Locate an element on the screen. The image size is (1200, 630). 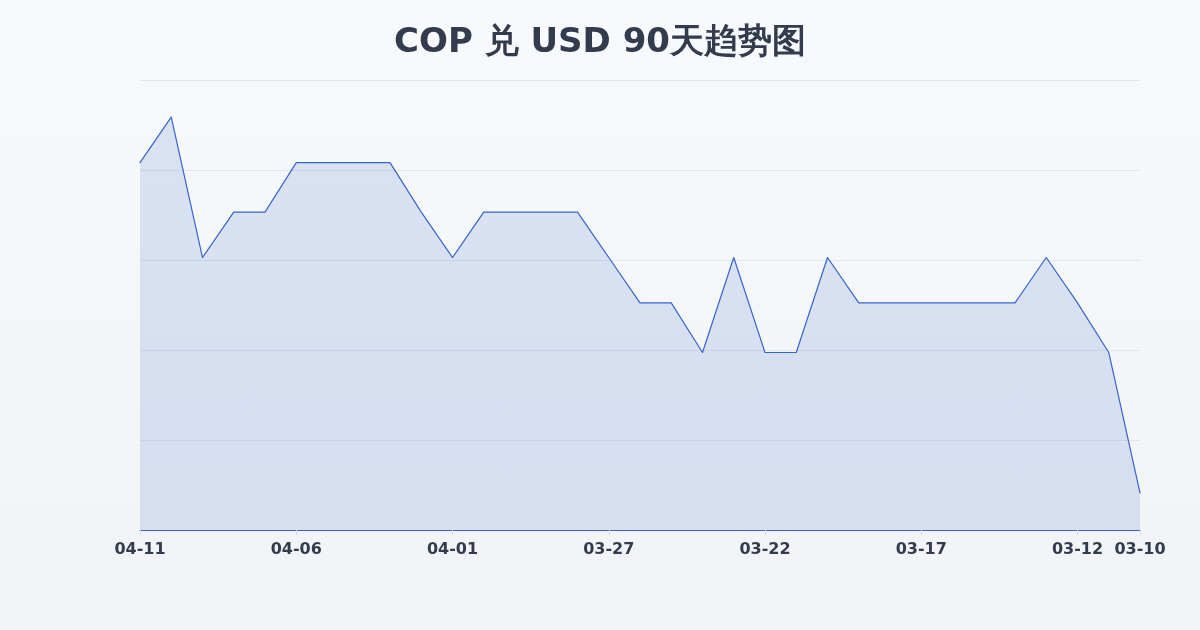
x-tick-label: 04-11 is located at coordinates (140, 548).